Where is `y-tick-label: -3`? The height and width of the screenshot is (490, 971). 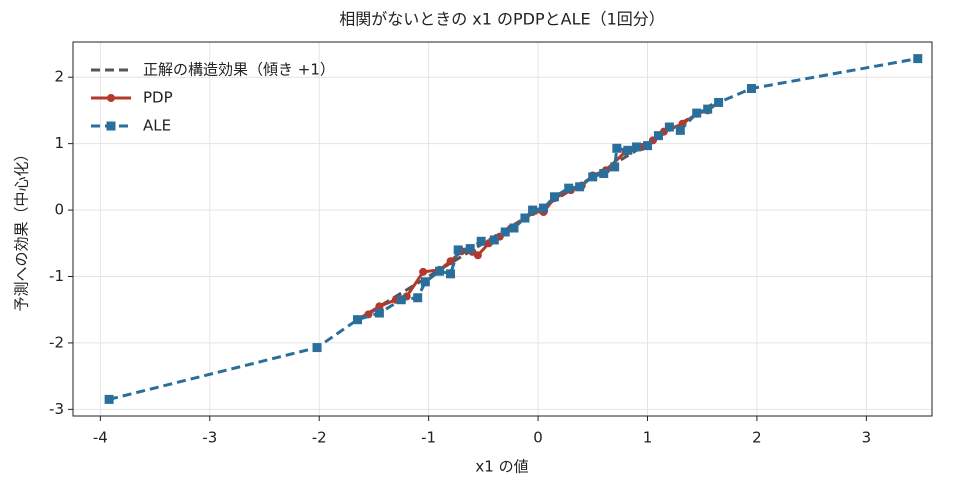 y-tick-label: -3 is located at coordinates (56, 409).